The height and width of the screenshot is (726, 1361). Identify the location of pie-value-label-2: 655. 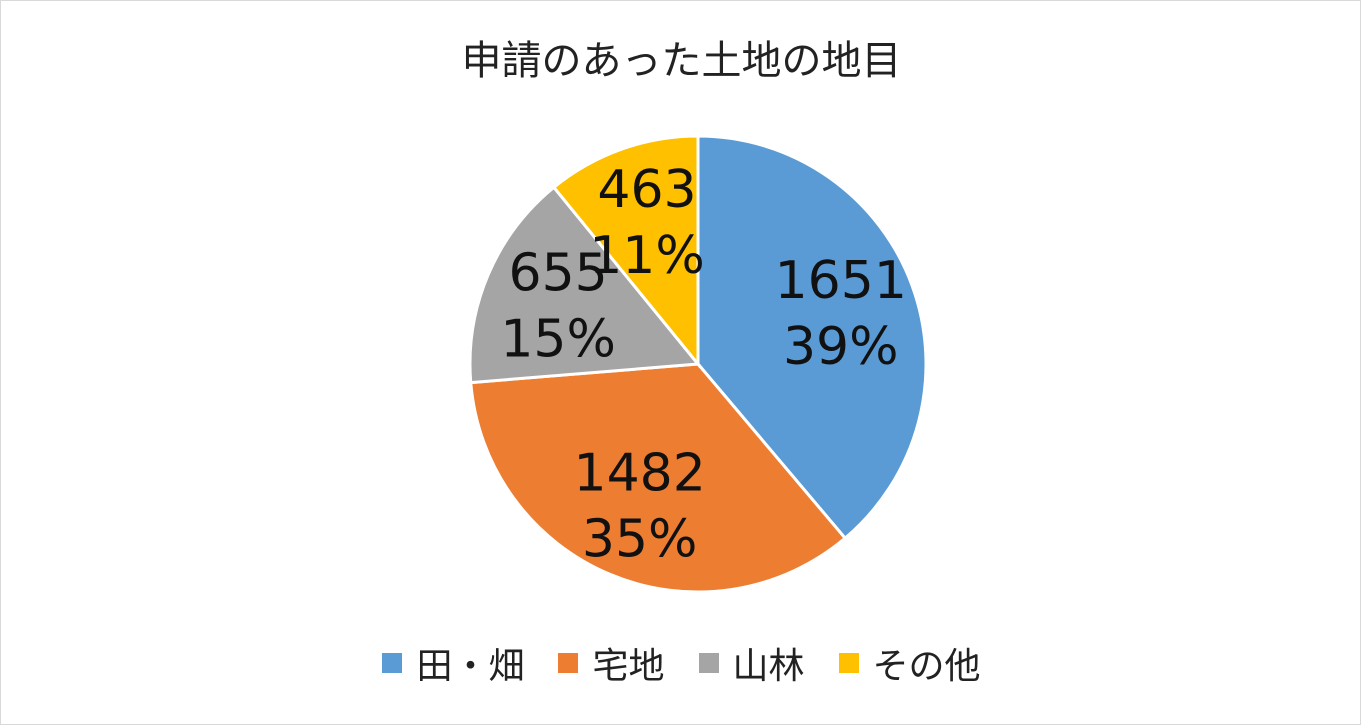
(558, 273).